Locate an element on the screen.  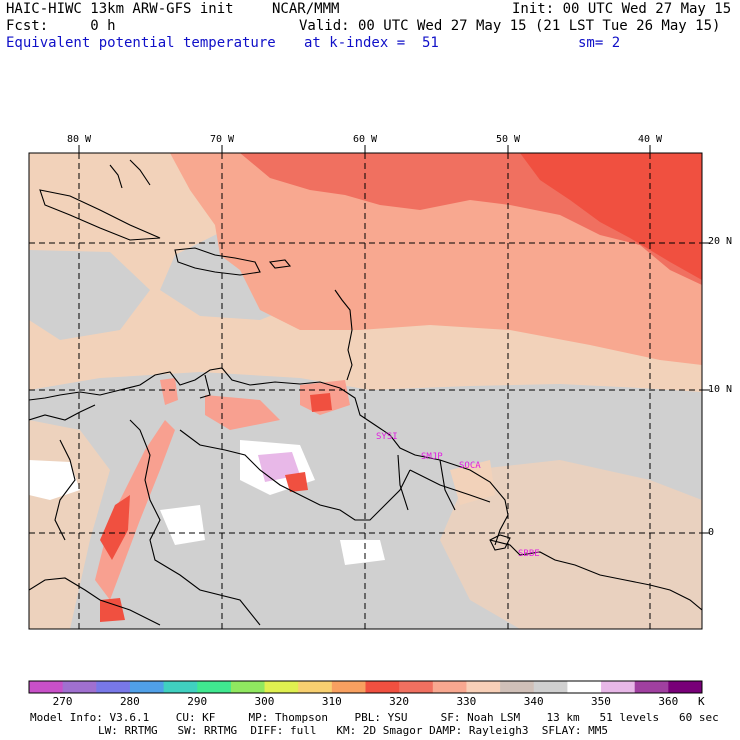
colorbar-tick-label: 270 is located at coordinates (62, 701).